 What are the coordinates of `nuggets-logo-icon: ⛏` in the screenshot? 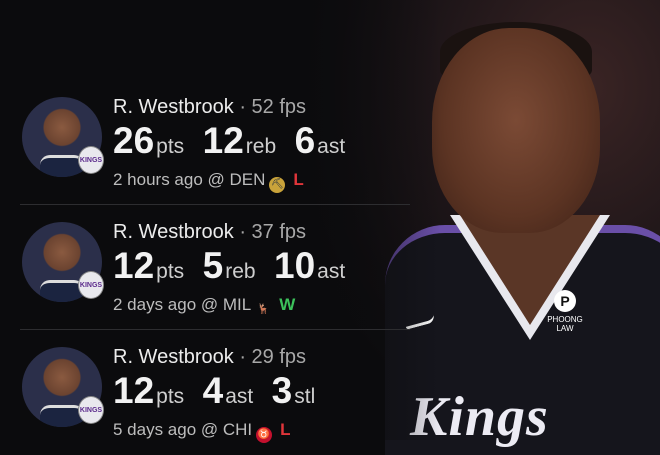 It's located at (277, 185).